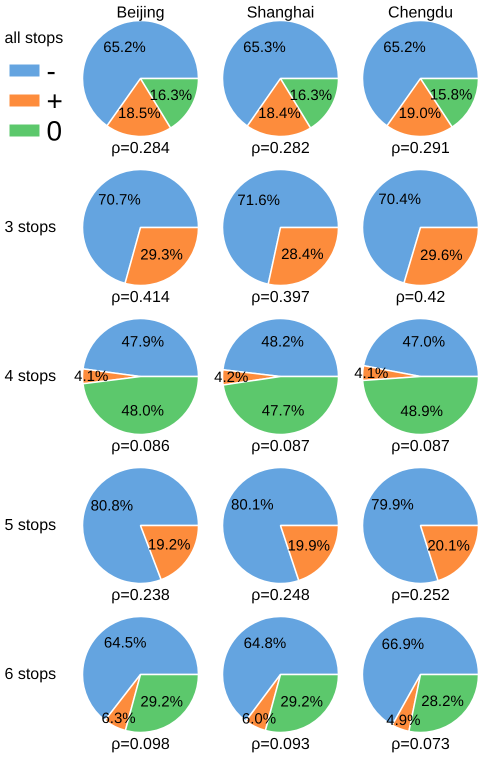 This screenshot has width=490, height=757. I want to click on data-label: 18.5%, so click(139, 113).